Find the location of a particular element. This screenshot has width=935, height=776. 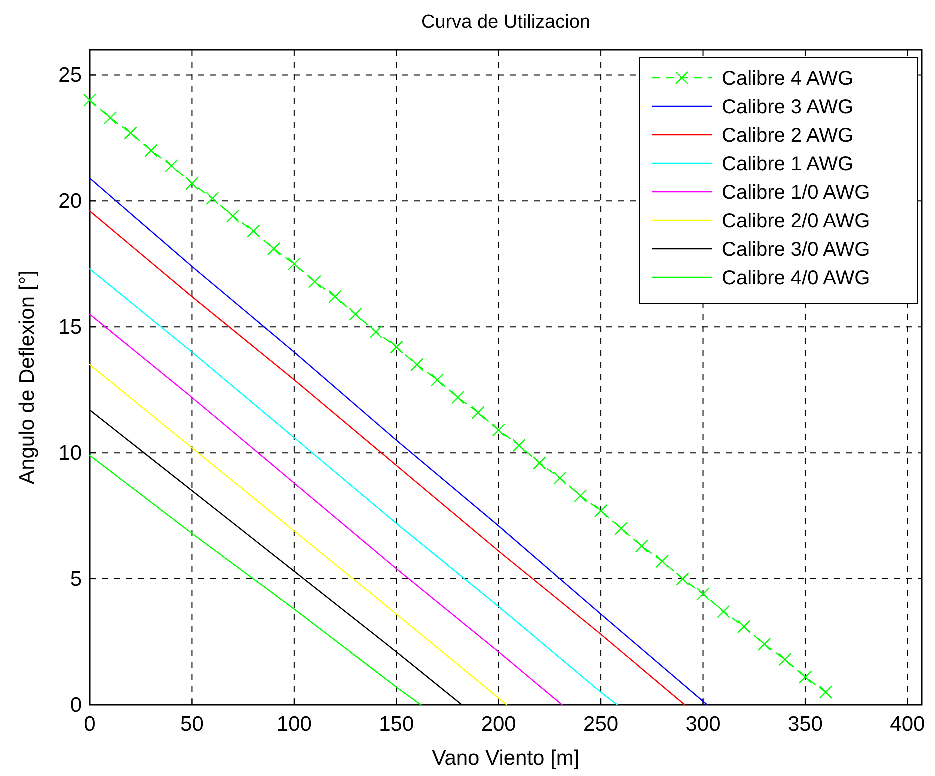

x-tick-label: 150 is located at coordinates (396, 724).